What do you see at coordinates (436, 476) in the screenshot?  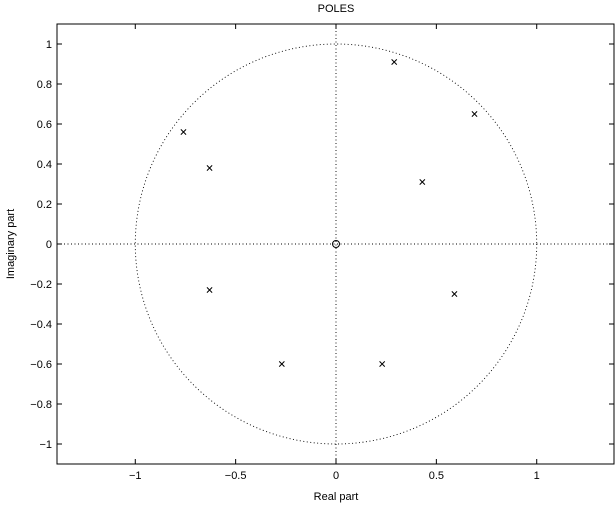 I see `x-tick-label: 0.5` at bounding box center [436, 476].